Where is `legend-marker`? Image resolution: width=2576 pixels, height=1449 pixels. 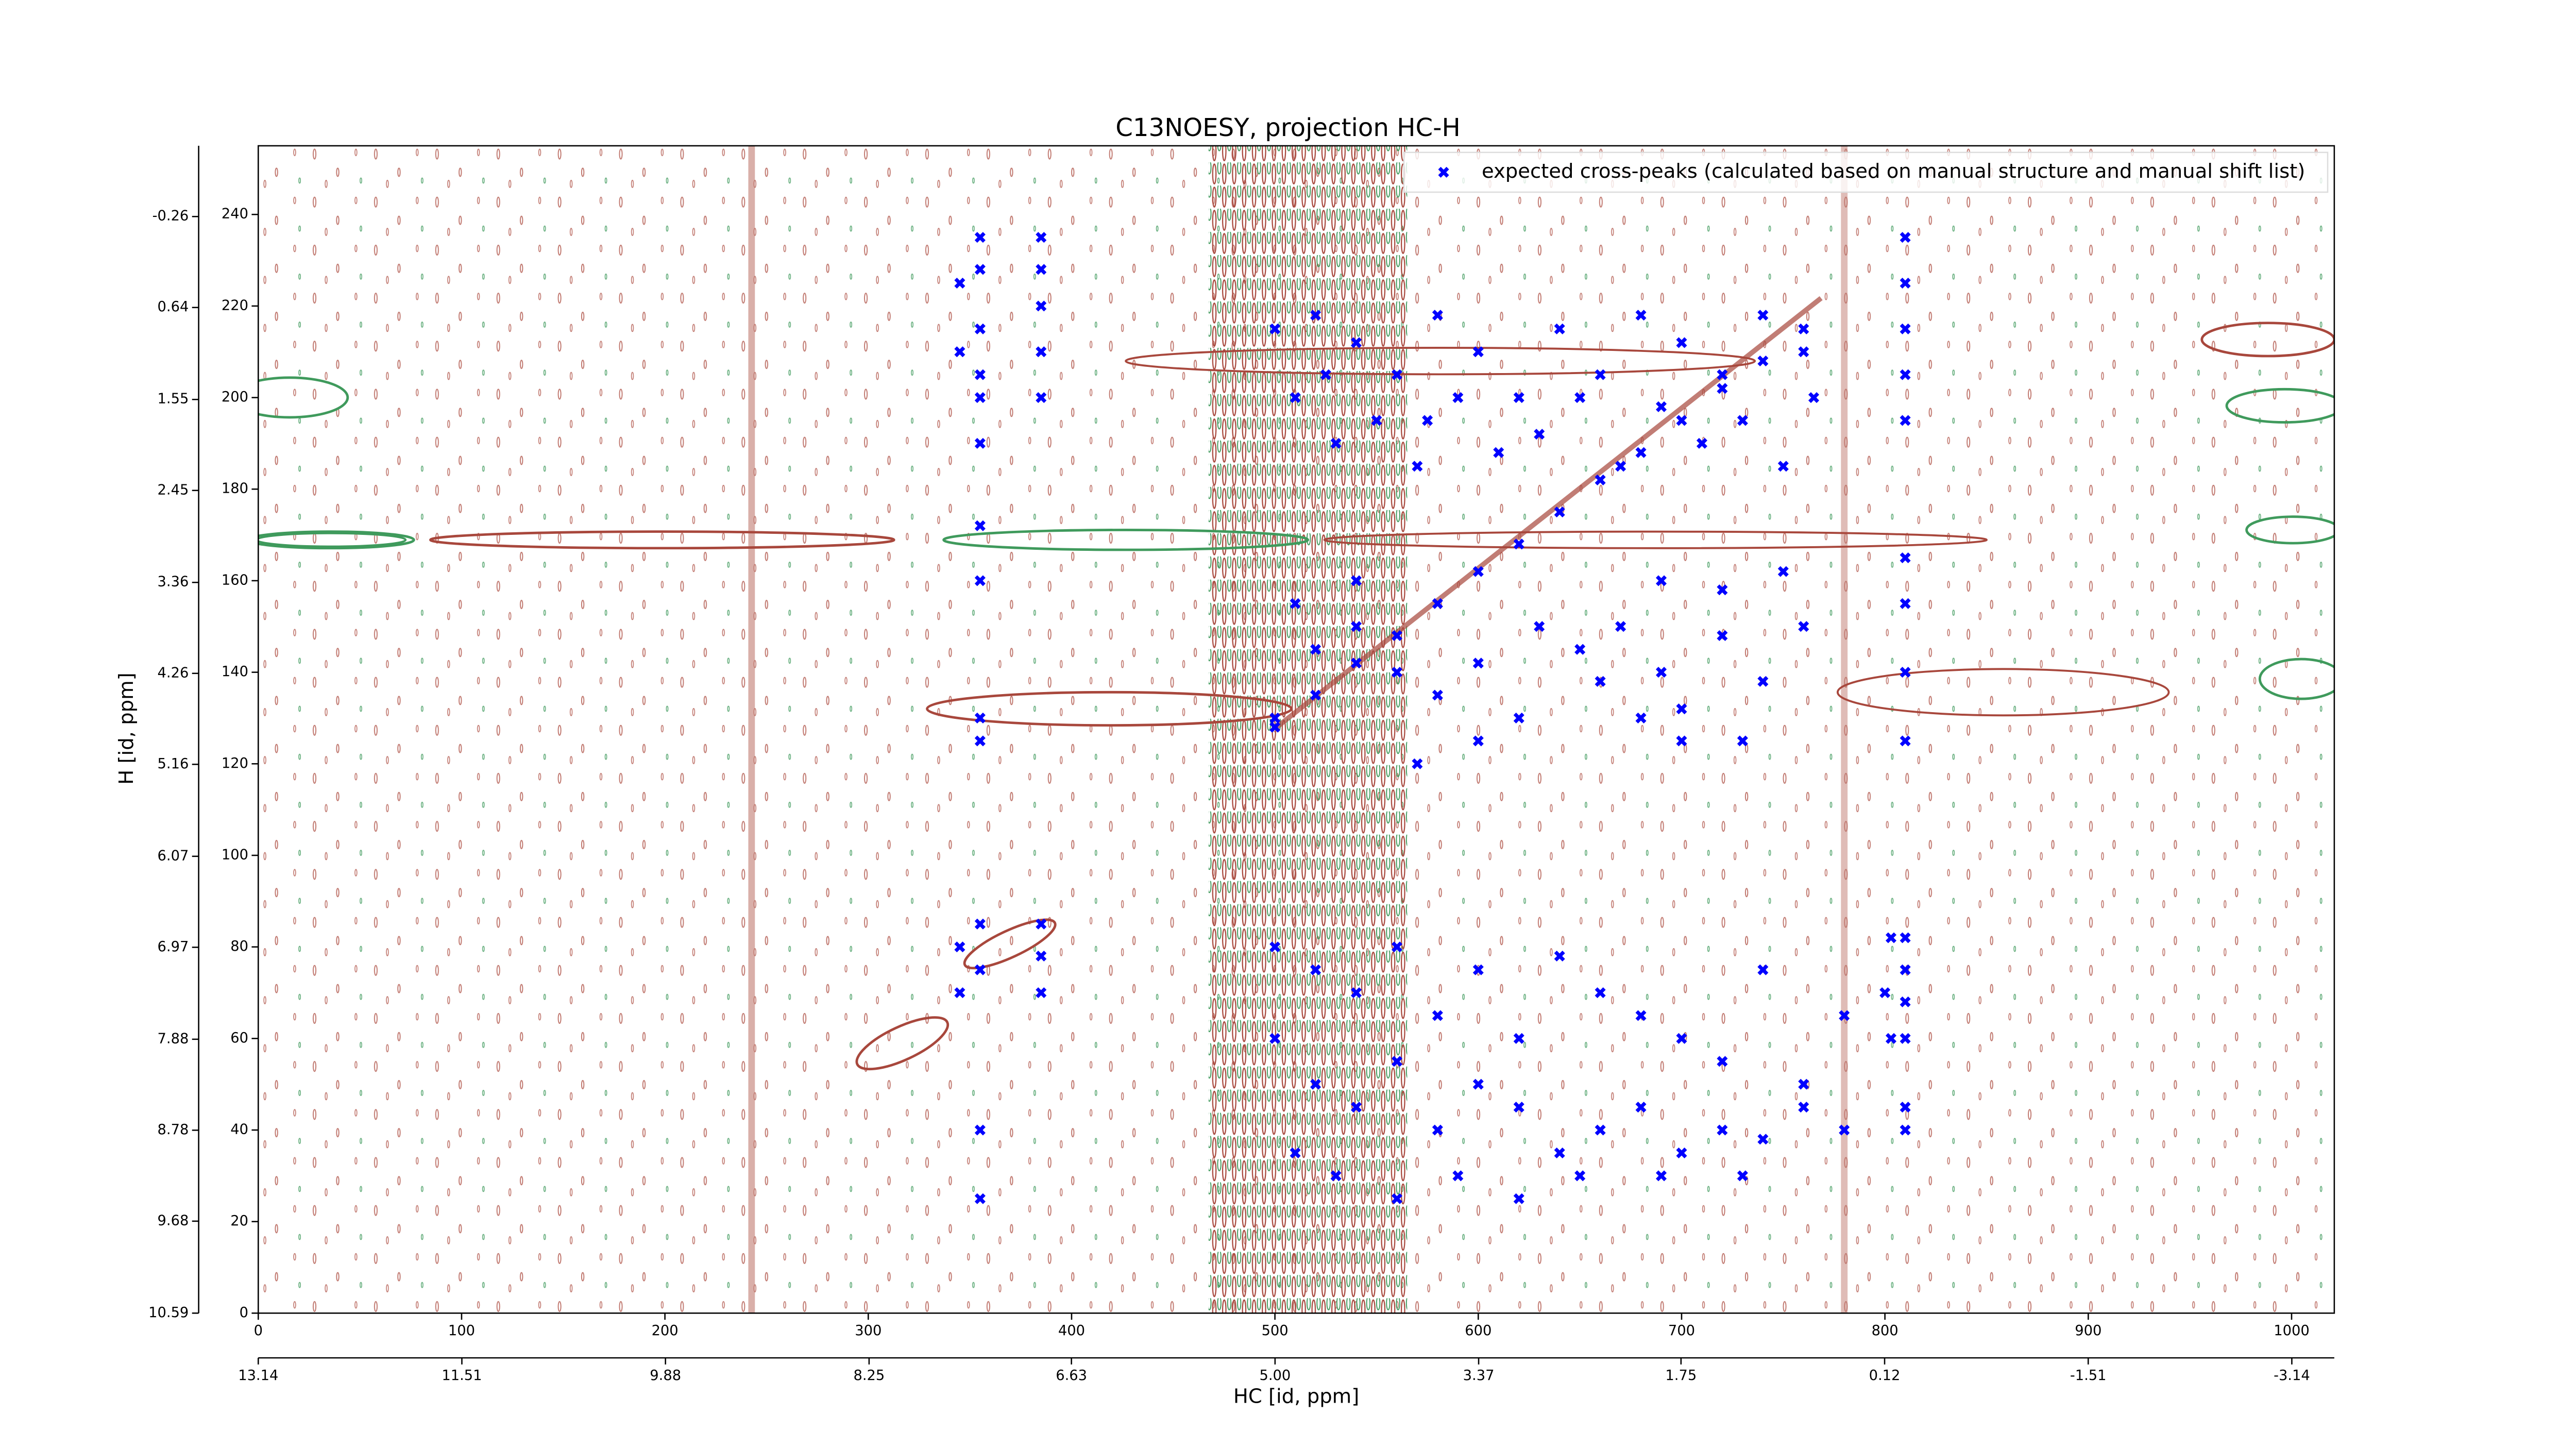
legend-marker is located at coordinates (1443, 172).